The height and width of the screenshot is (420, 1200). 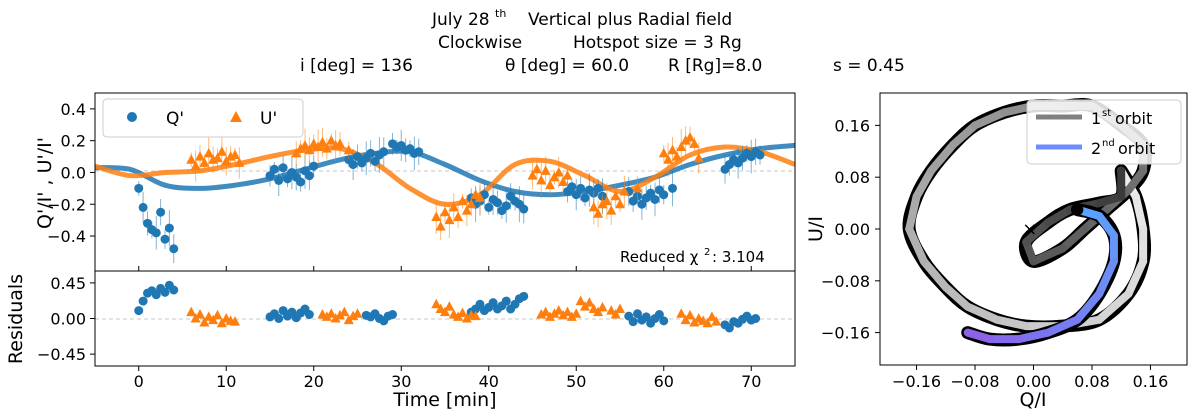 What do you see at coordinates (314, 381) in the screenshot?
I see `x-tick-label: 20` at bounding box center [314, 381].